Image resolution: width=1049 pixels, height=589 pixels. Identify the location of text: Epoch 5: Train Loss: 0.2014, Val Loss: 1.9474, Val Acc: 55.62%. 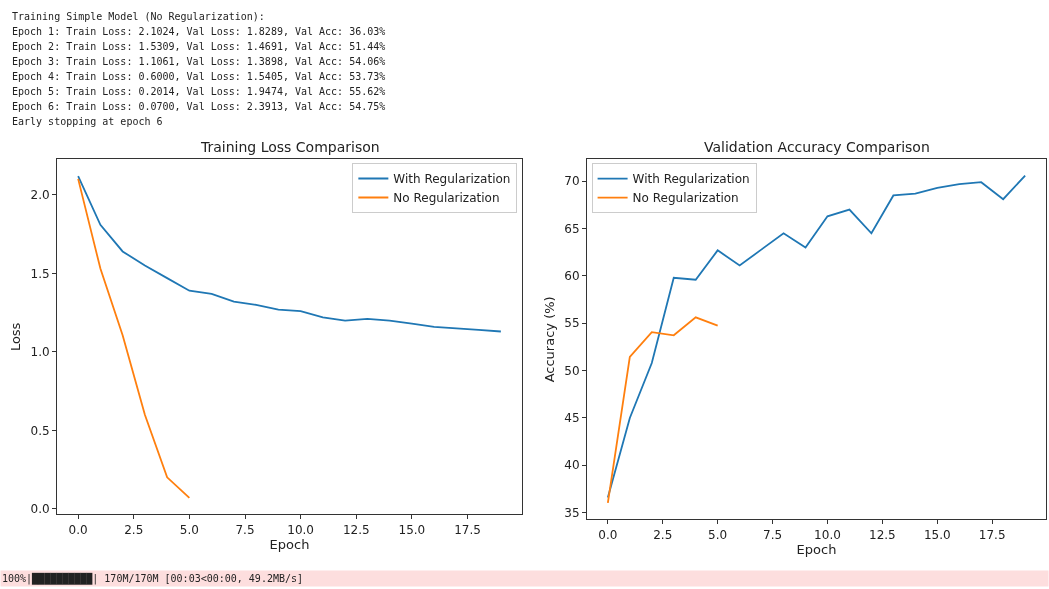
(199, 91).